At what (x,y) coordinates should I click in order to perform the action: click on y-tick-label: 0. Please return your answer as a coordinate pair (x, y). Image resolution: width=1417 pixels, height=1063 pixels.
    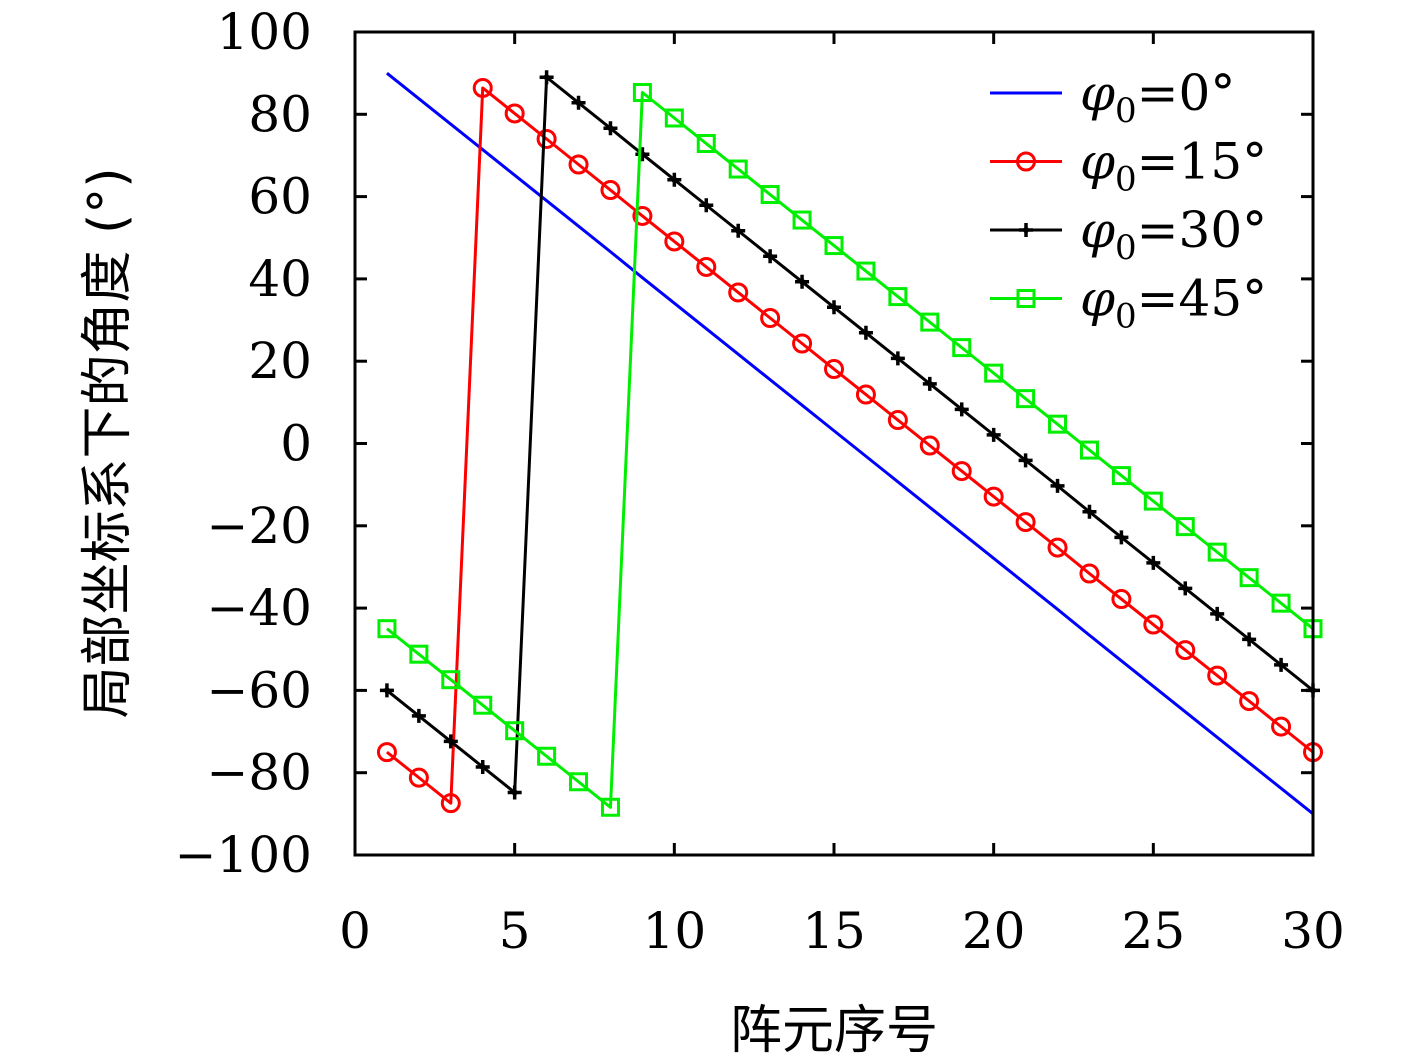
    Looking at the image, I should click on (296, 444).